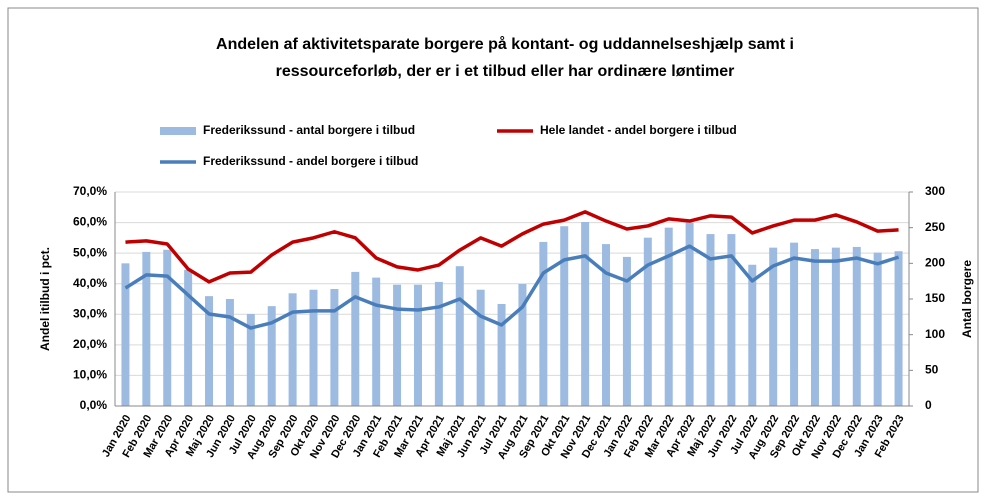 The height and width of the screenshot is (503, 984). What do you see at coordinates (309, 130) in the screenshot?
I see `legend-label: Frederikssund - antal borgere i tilbud` at bounding box center [309, 130].